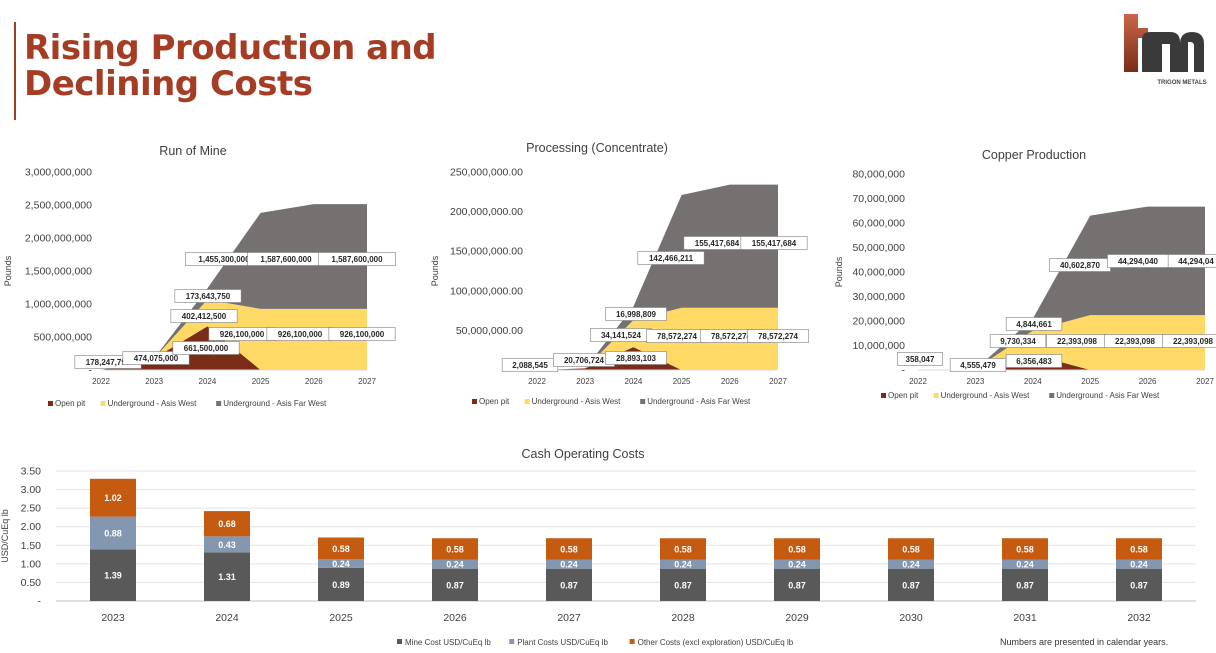 This screenshot has height=653, width=1216. What do you see at coordinates (731, 336) in the screenshot?
I see `chart2-data-label-text: 78,572,274` at bounding box center [731, 336].